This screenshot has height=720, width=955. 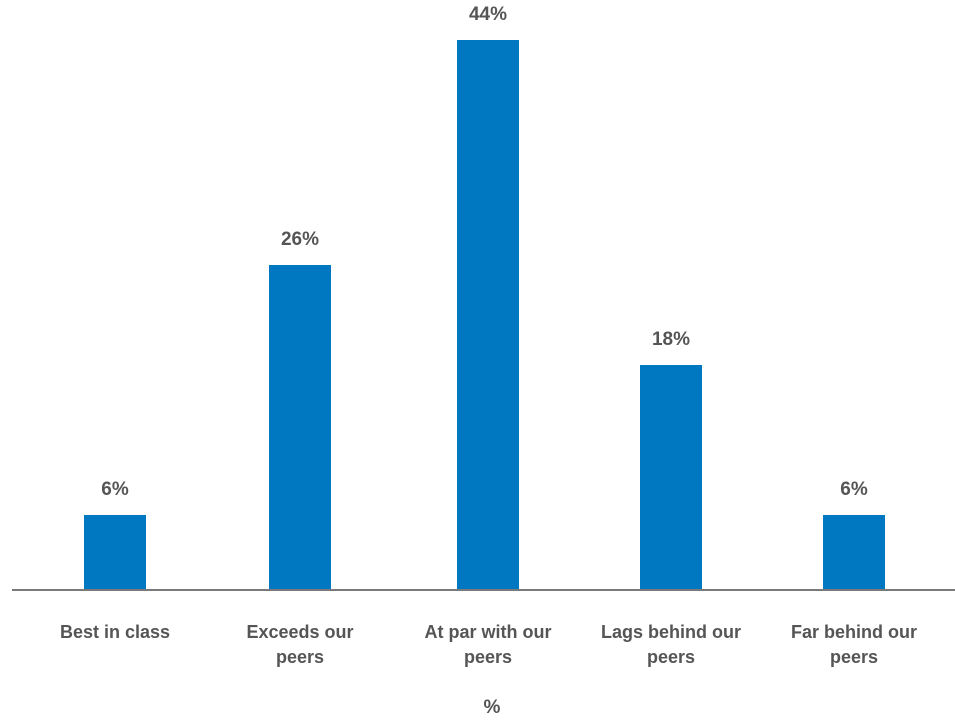 I want to click on data-label-0: 6%, so click(x=115, y=489).